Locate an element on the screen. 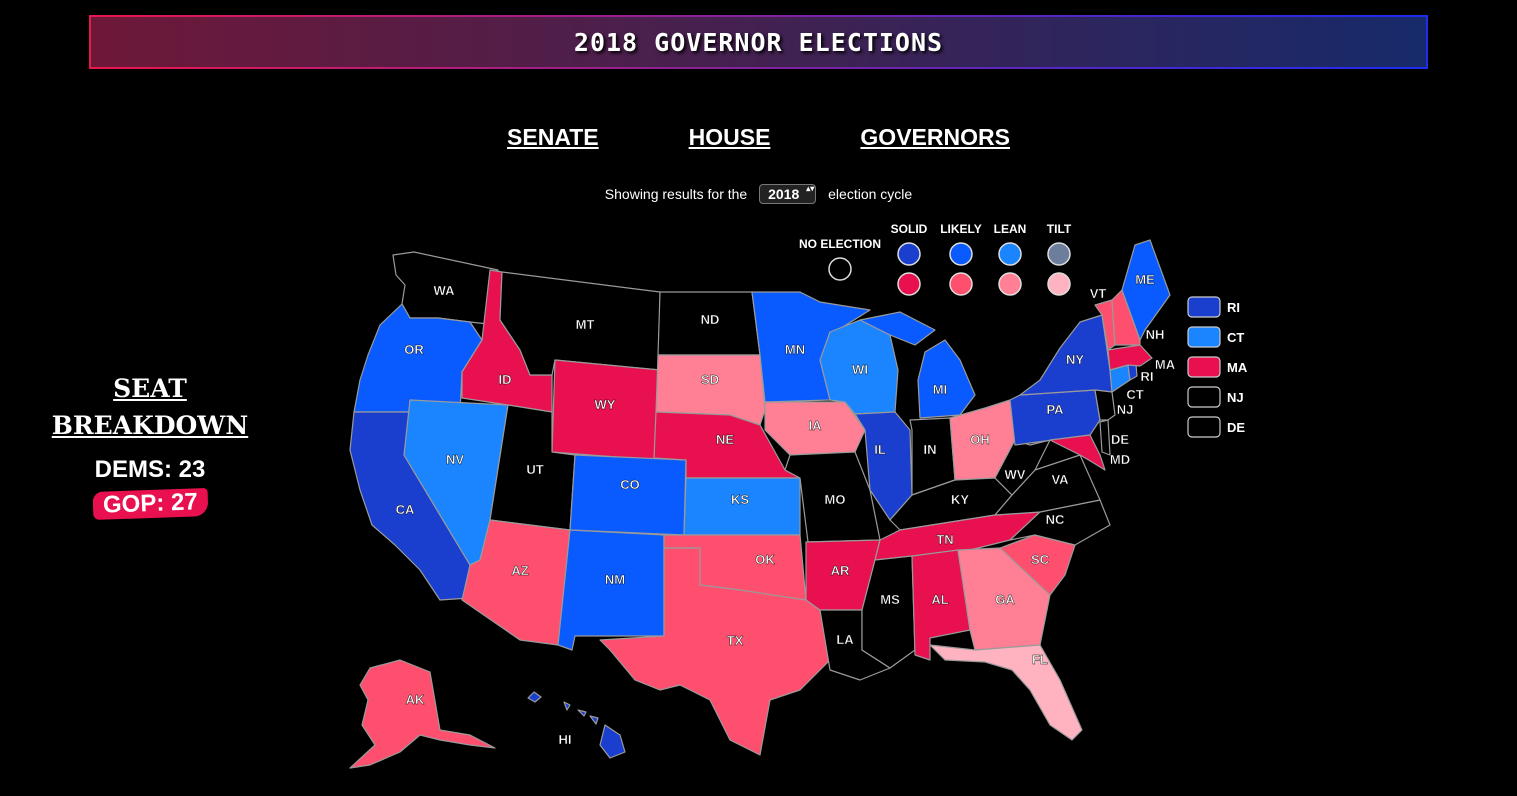 The image size is (1517, 796). breakdown-title-line1: SEAT is located at coordinates (150, 388).